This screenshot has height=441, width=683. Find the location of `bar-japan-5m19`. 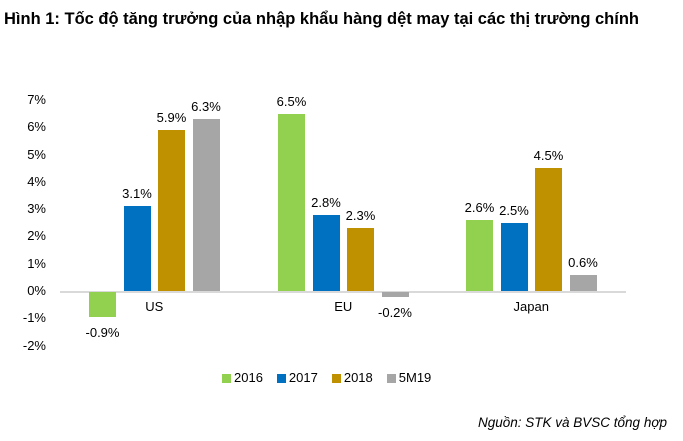

bar-japan-5m19 is located at coordinates (583, 282).